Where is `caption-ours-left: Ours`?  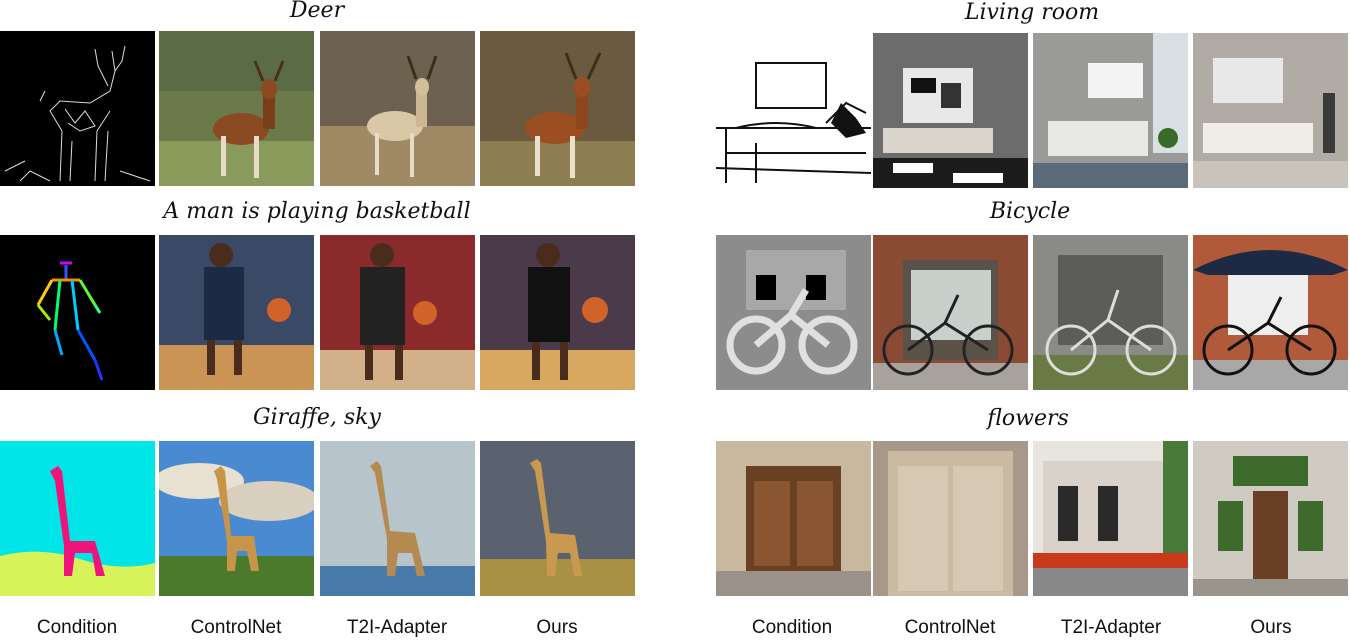 caption-ours-left: Ours is located at coordinates (557, 627).